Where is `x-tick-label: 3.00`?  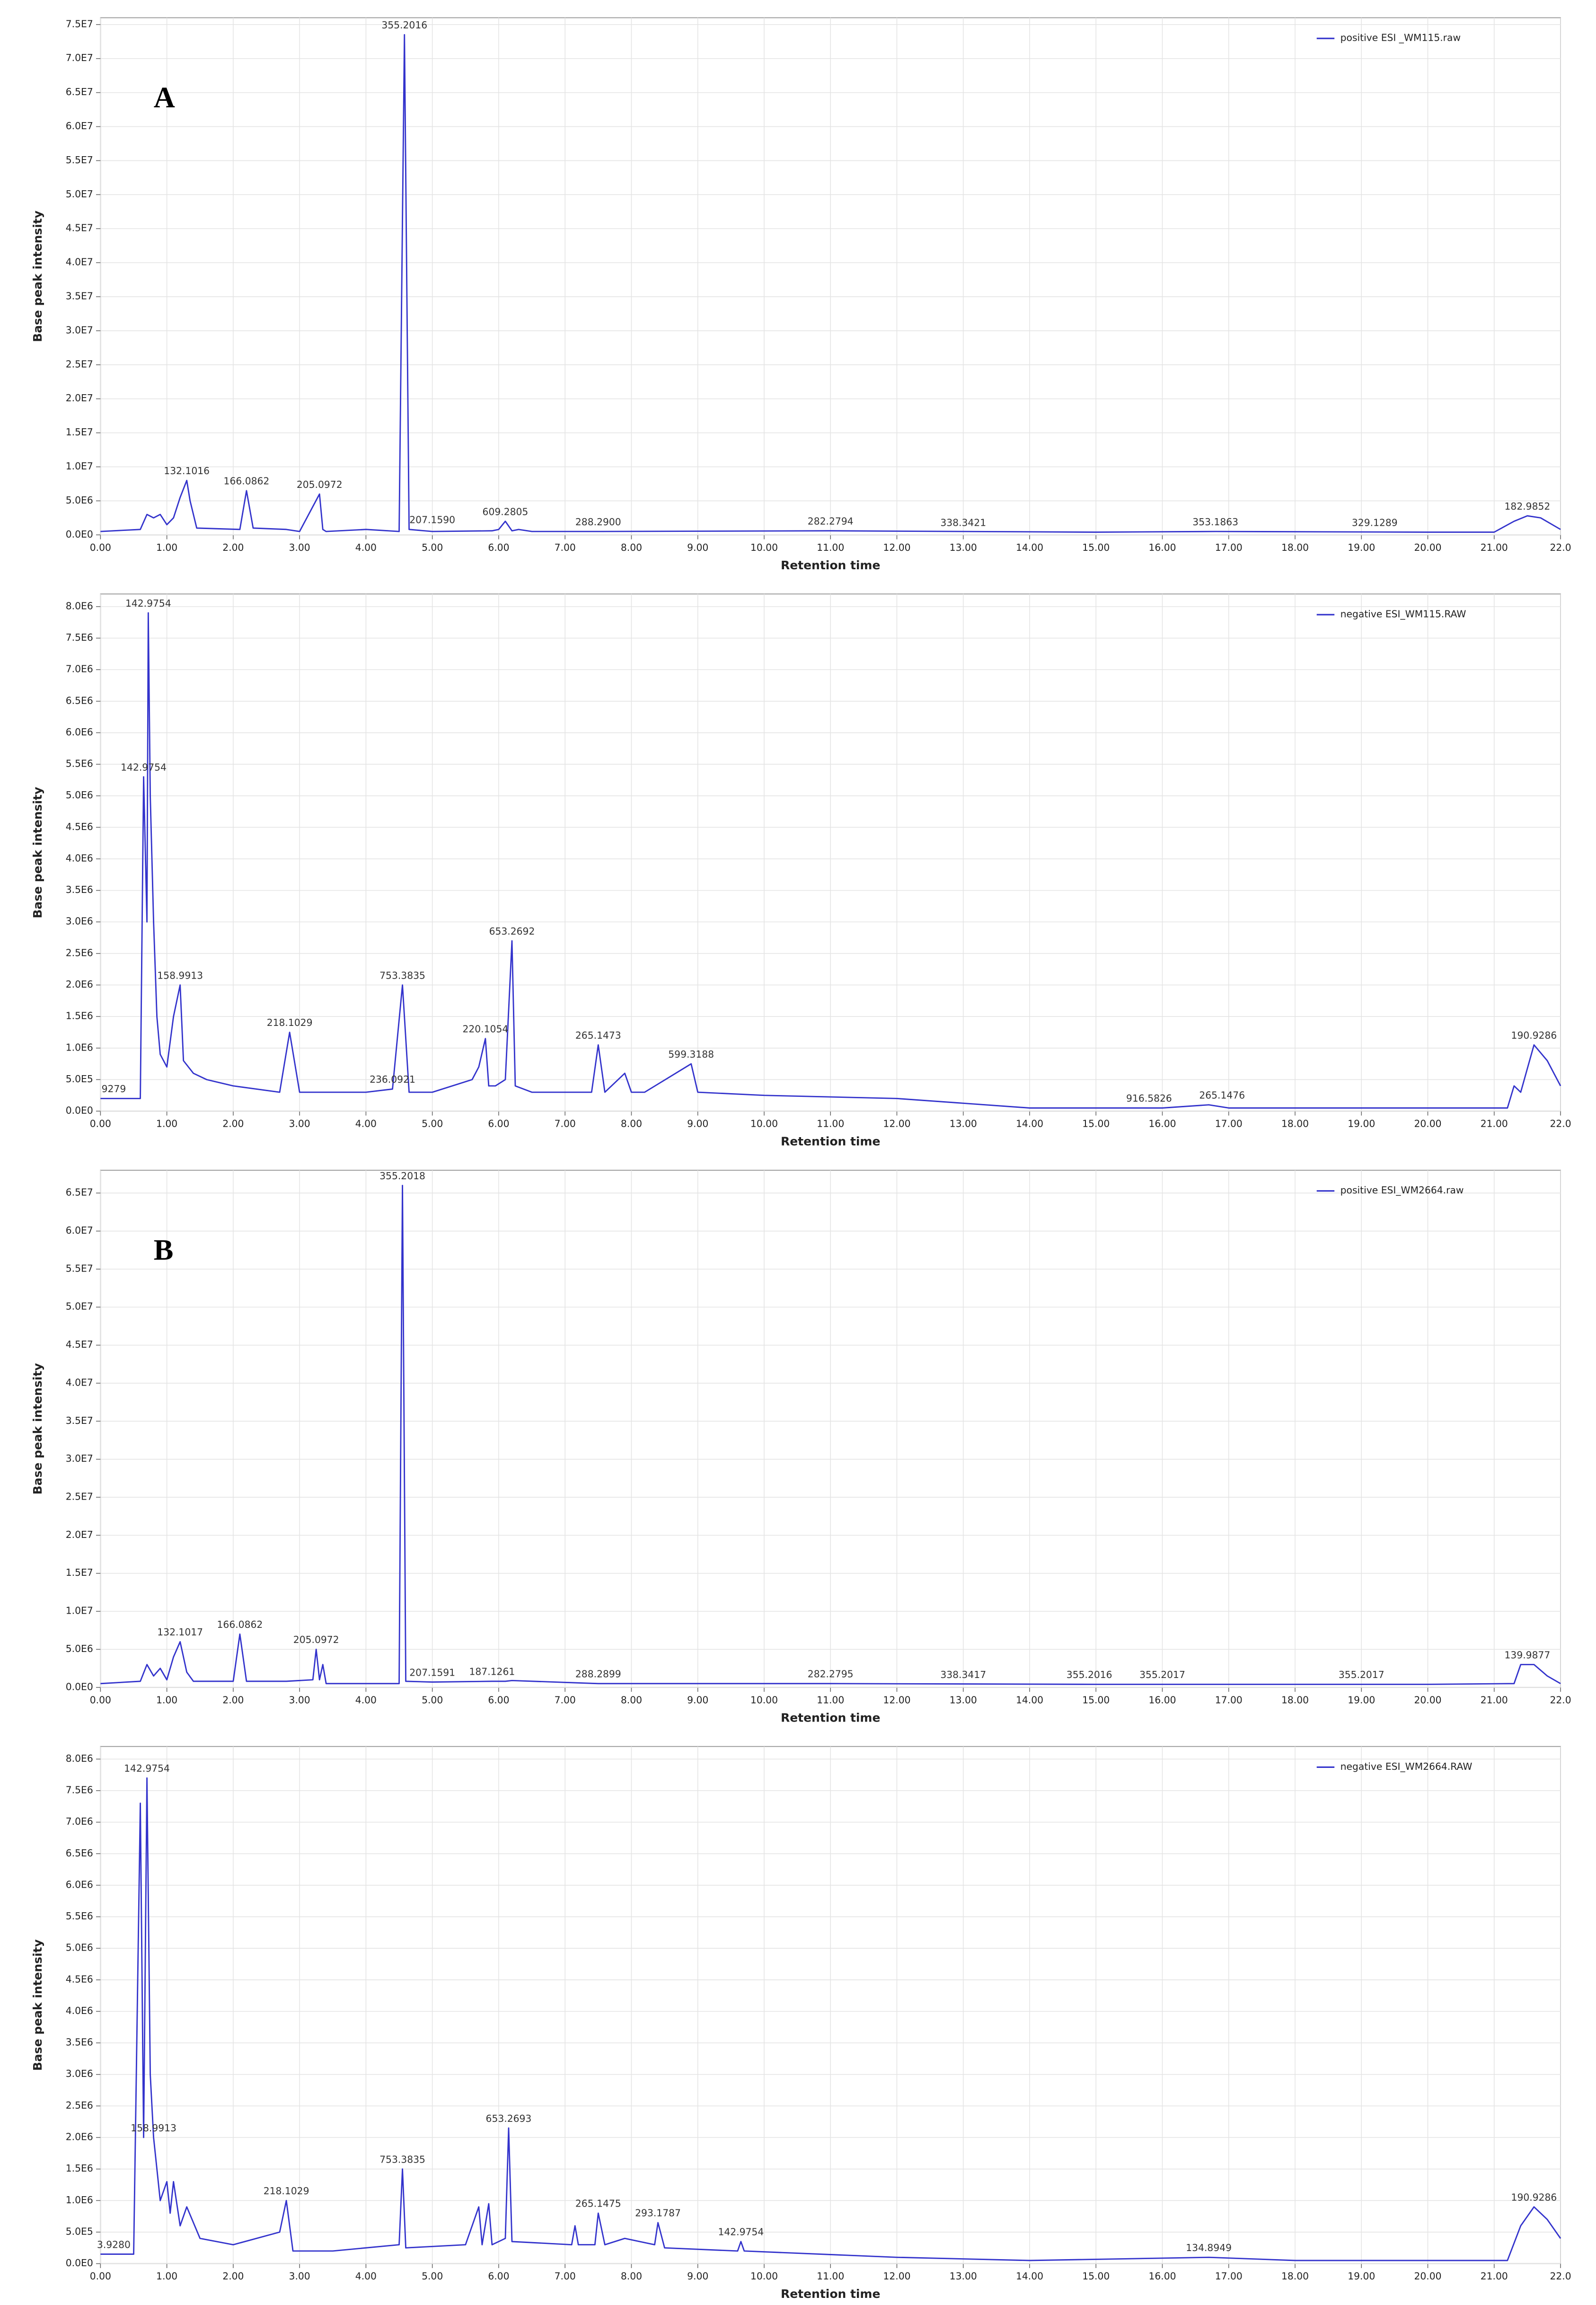 x-tick-label: 3.00 is located at coordinates (299, 547).